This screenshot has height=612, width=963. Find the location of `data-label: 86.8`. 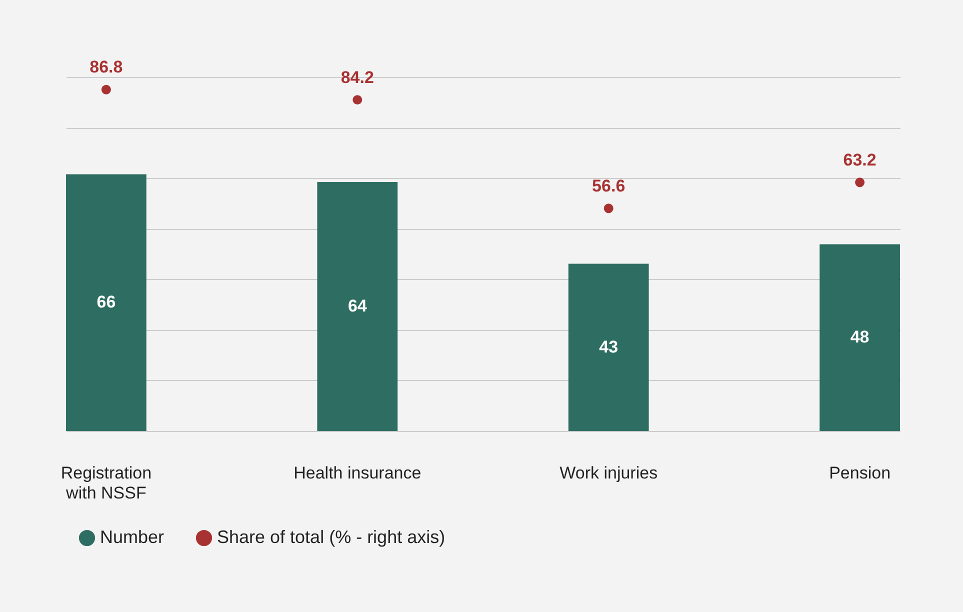

data-label: 86.8 is located at coordinates (106, 67).